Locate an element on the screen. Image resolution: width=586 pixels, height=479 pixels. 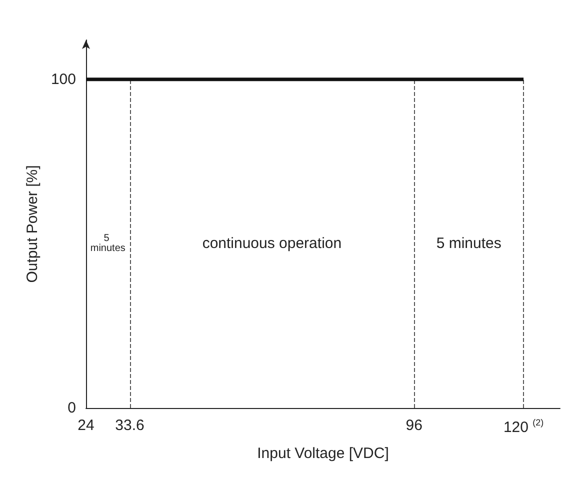
x-tick-label: 24 is located at coordinates (86, 425).